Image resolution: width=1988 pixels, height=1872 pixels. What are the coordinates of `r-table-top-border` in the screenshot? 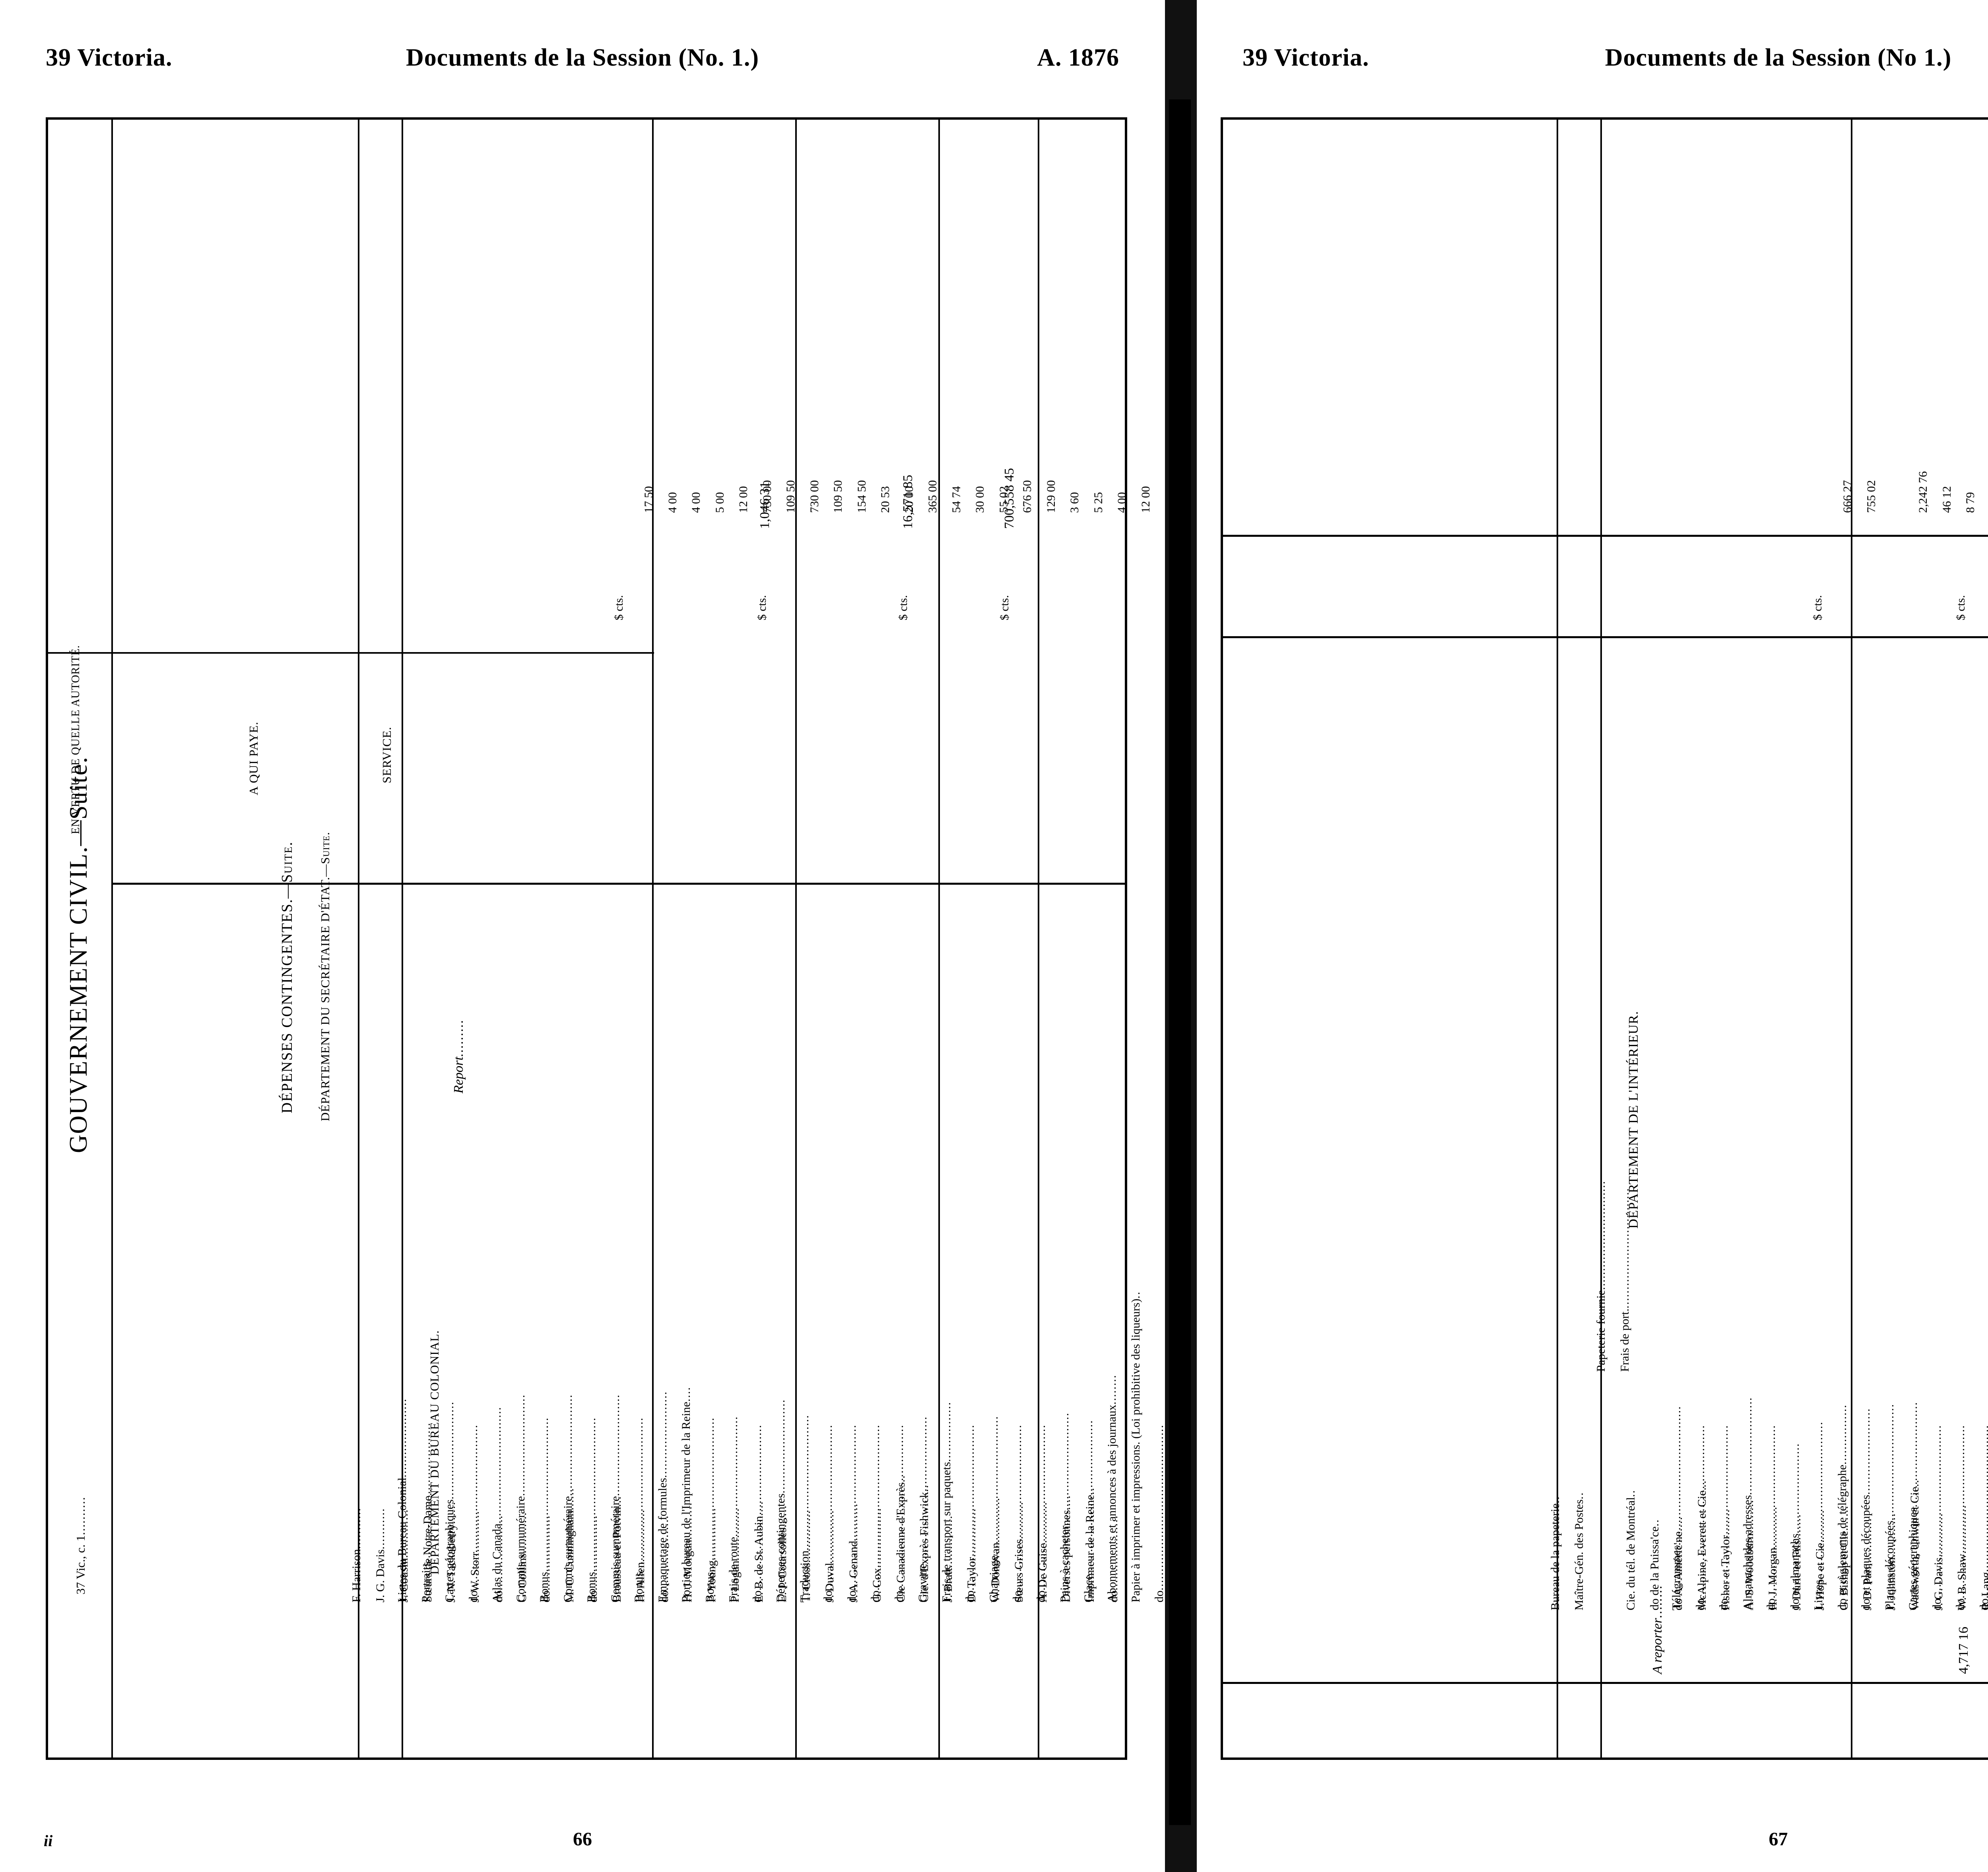 It's located at (1604, 118).